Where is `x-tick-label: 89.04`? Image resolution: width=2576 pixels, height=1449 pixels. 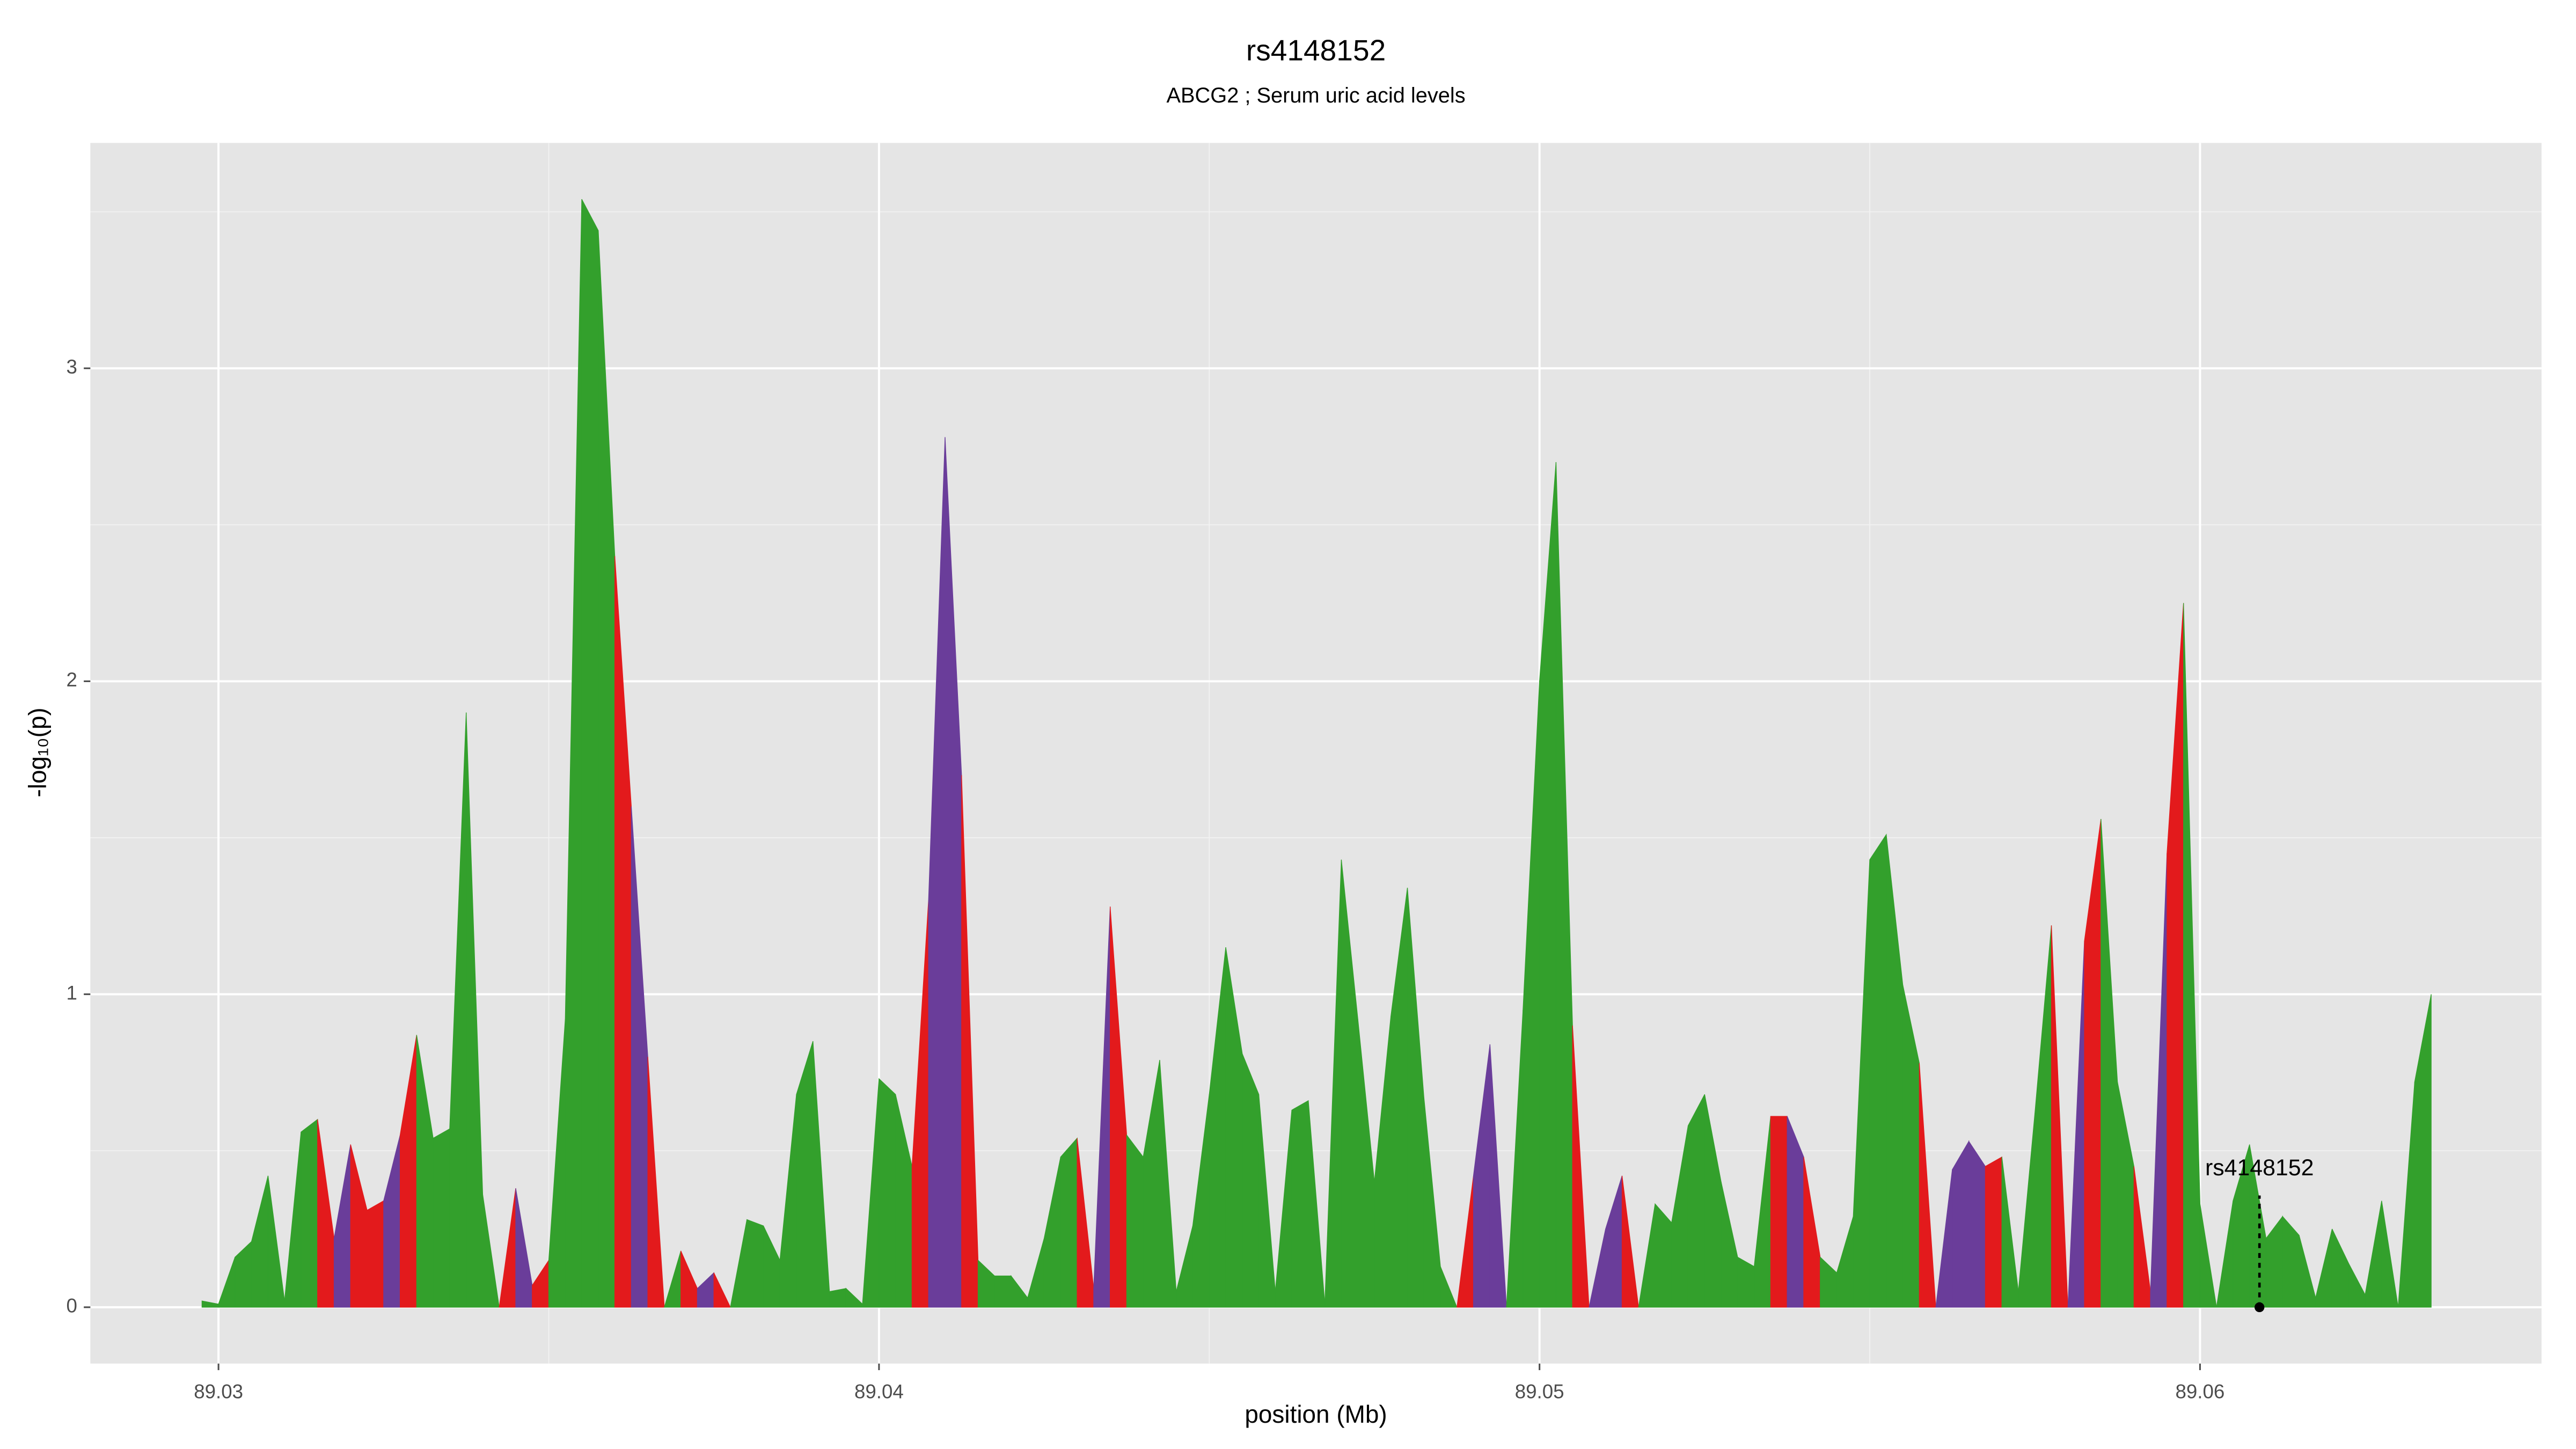 x-tick-label: 89.04 is located at coordinates (879, 1392).